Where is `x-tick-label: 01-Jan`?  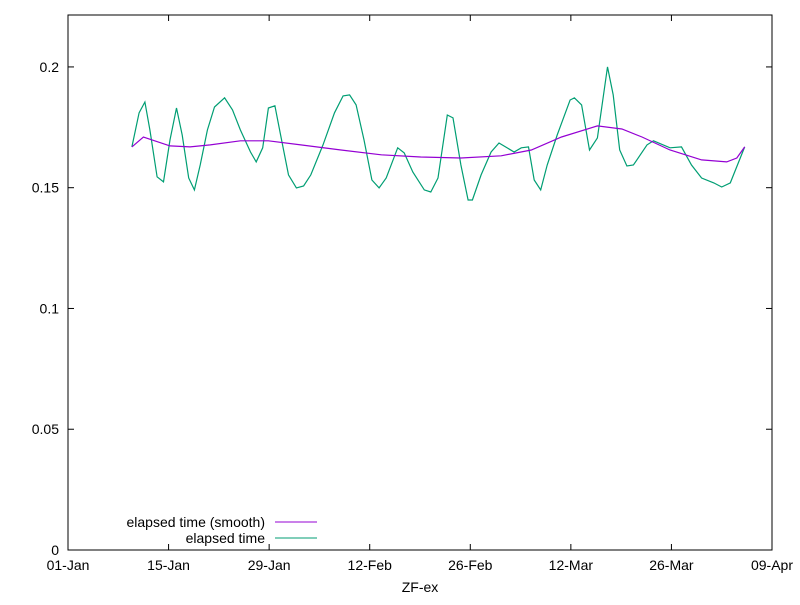
x-tick-label: 01-Jan is located at coordinates (68, 565).